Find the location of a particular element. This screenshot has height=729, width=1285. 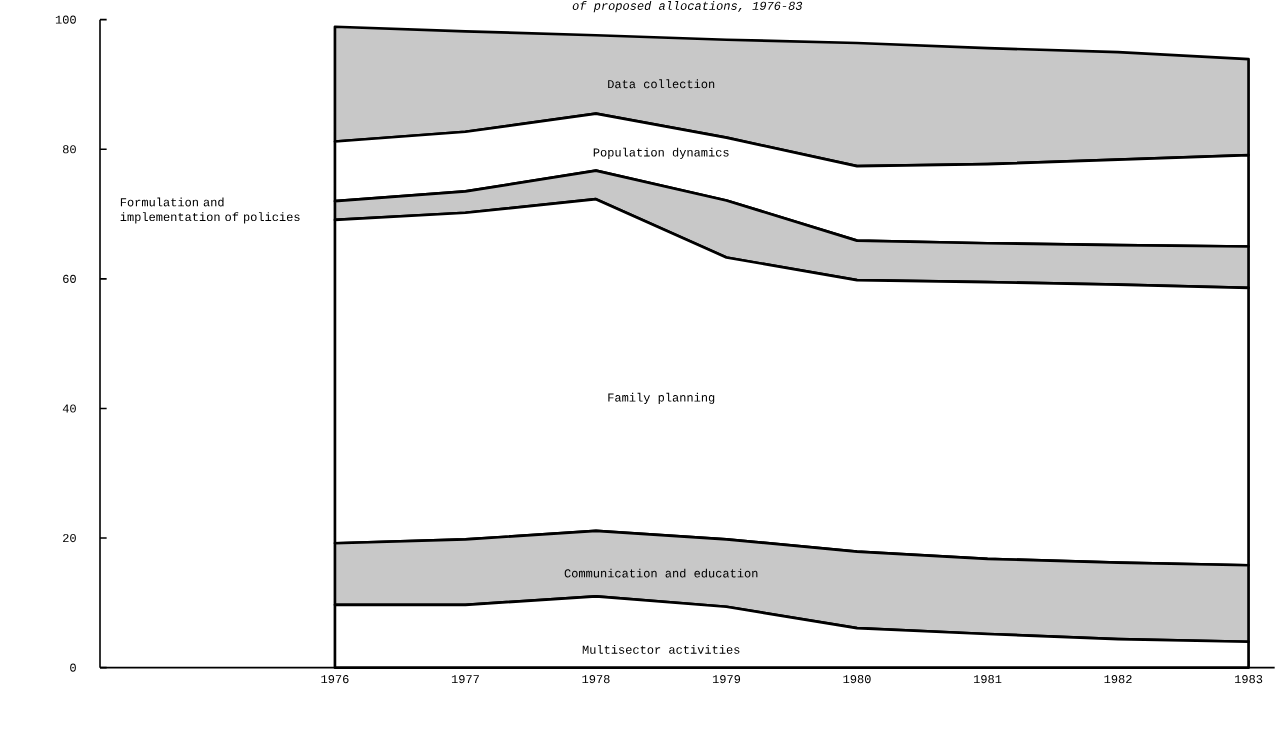

x-tick-label: 1983 is located at coordinates (1249, 679).